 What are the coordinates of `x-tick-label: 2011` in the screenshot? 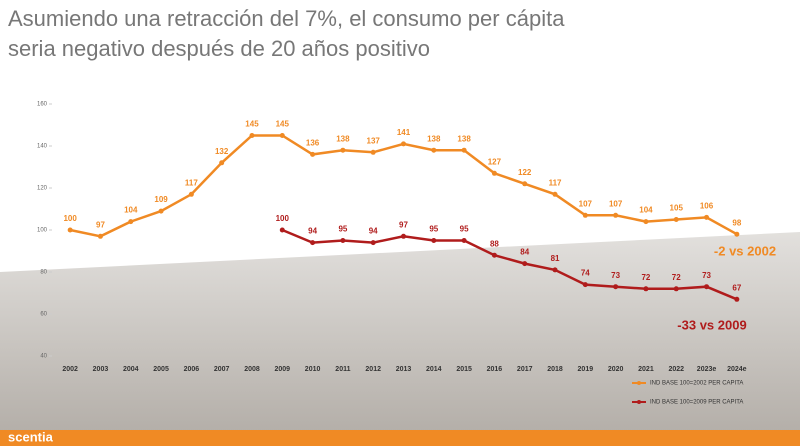 It's located at (342, 369).